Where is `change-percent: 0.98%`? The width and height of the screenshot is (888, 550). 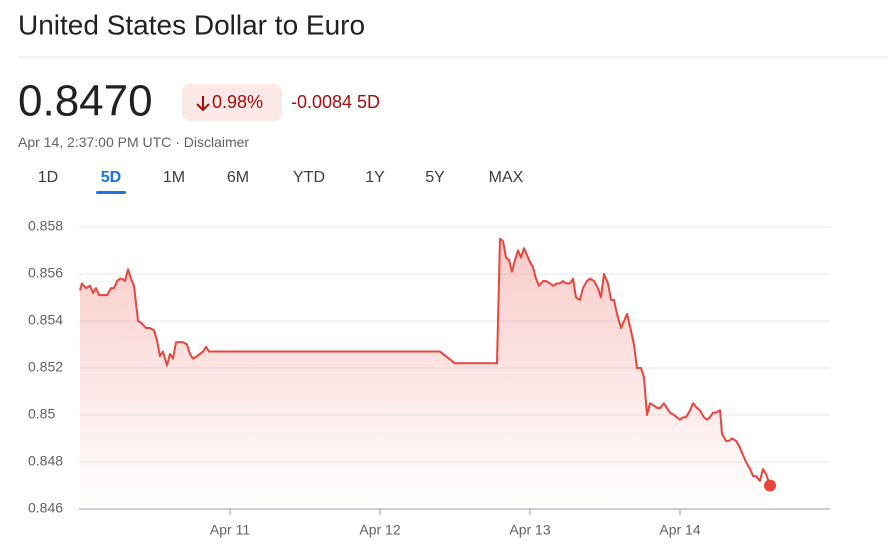 change-percent: 0.98% is located at coordinates (237, 102).